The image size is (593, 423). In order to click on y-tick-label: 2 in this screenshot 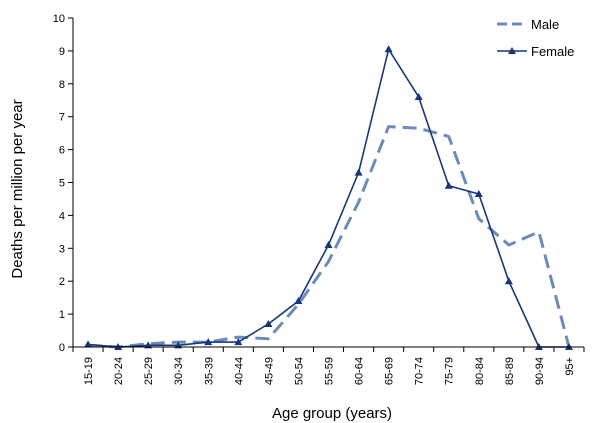, I will do `click(62, 282)`.